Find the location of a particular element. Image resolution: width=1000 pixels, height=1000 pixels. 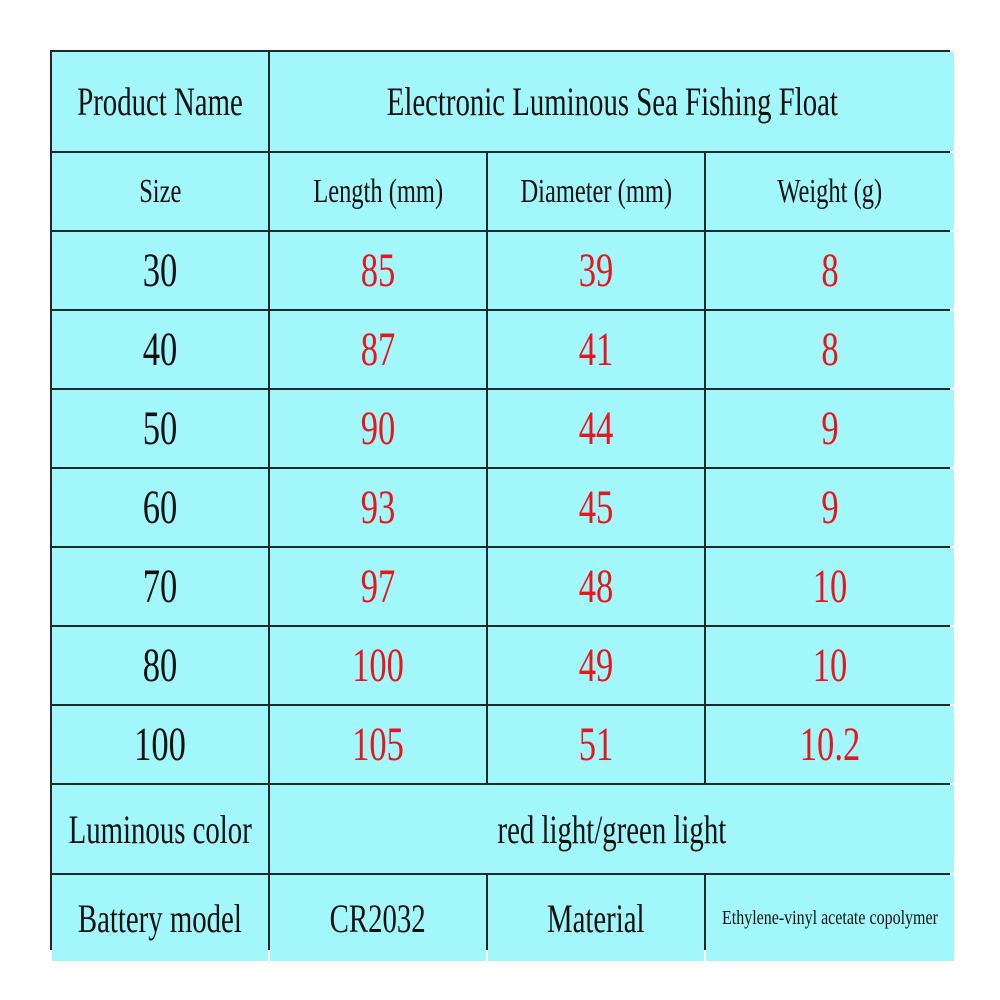

length-cell: 85 is located at coordinates (378, 270).